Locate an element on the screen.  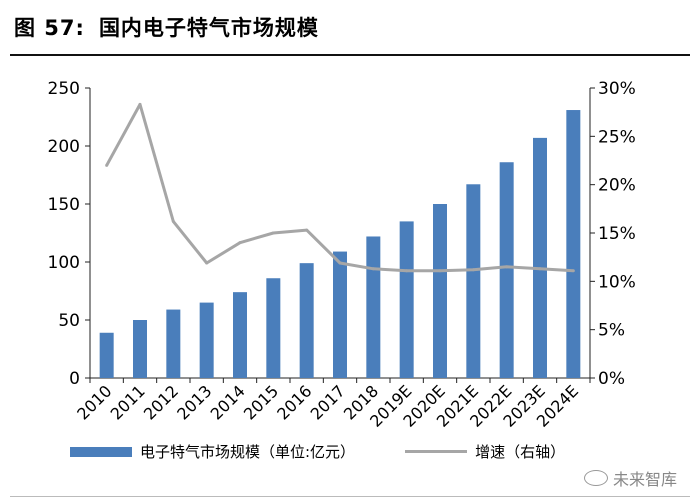
x-tick-label: 2016 is located at coordinates (294, 402).